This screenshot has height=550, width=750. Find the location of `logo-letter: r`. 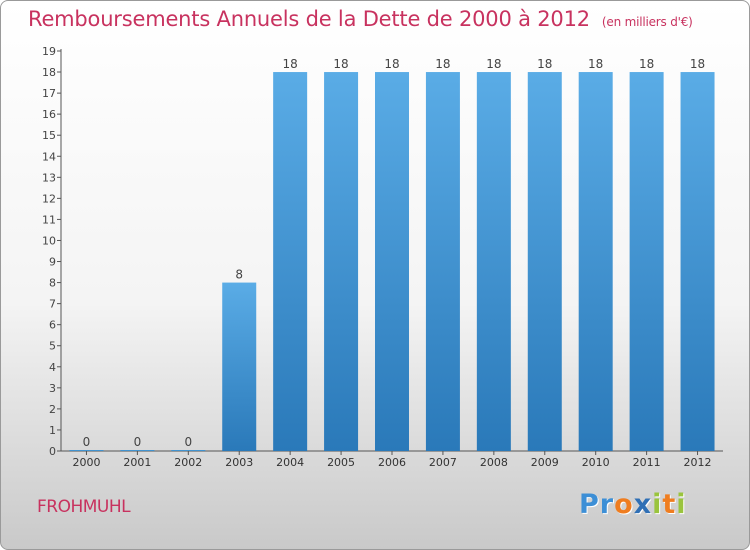

logo-letter: r is located at coordinates (607, 504).